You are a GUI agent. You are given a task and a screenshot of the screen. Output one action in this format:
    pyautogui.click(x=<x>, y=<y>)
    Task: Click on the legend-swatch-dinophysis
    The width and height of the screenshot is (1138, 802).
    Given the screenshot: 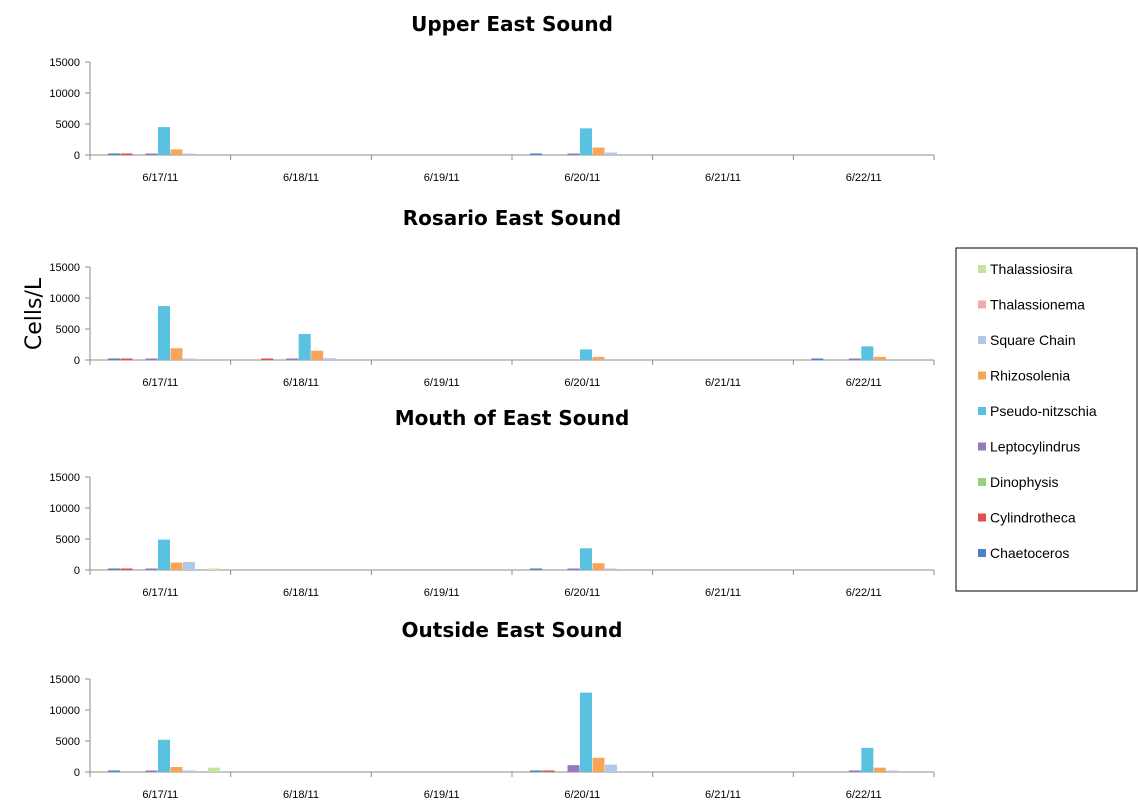 What is the action you would take?
    pyautogui.click(x=982, y=482)
    